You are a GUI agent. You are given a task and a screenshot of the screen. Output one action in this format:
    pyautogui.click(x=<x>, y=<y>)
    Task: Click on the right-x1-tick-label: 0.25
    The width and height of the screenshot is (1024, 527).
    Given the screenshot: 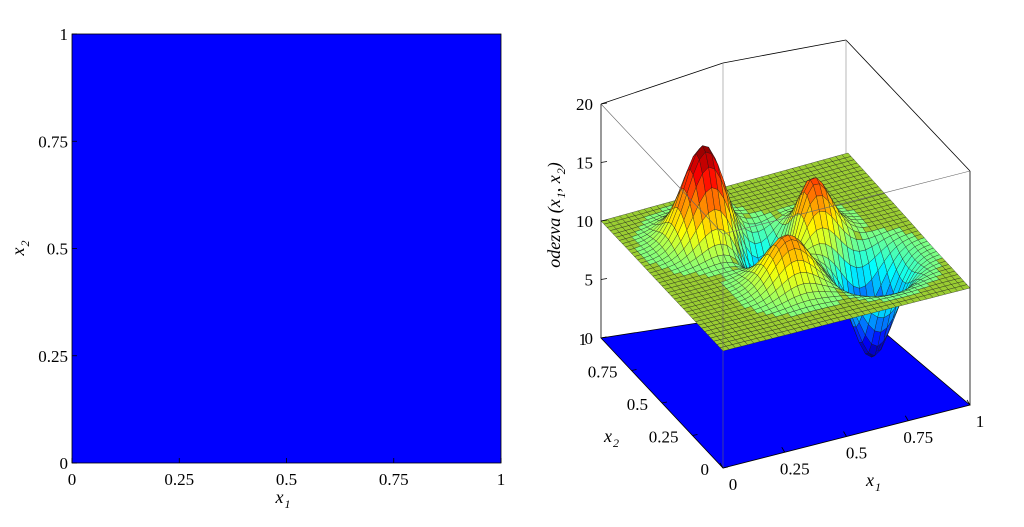 What is the action you would take?
    pyautogui.click(x=795, y=468)
    